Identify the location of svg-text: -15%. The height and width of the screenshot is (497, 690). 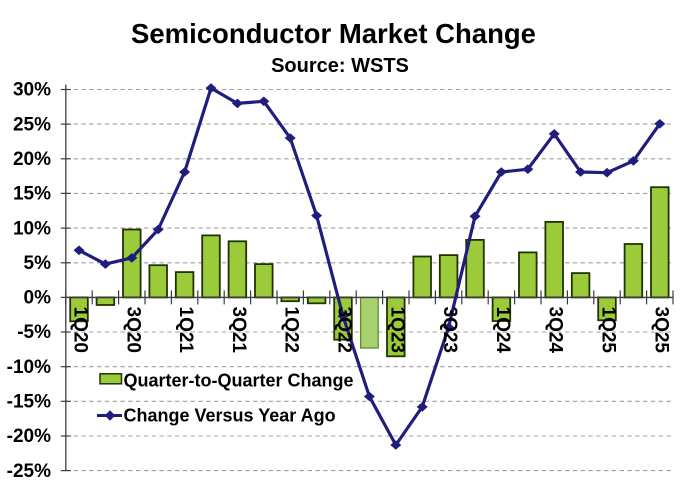
(29, 402).